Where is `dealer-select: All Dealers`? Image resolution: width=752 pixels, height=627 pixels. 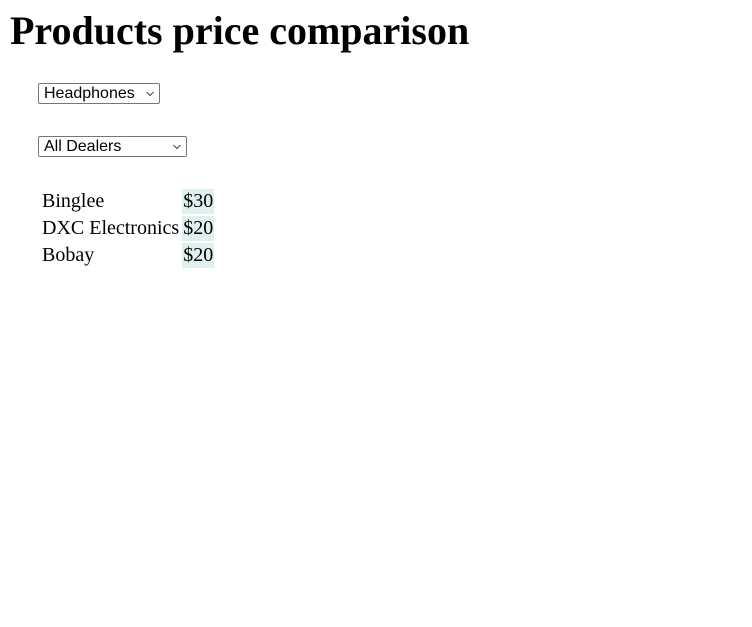 dealer-select: All Dealers is located at coordinates (112, 146).